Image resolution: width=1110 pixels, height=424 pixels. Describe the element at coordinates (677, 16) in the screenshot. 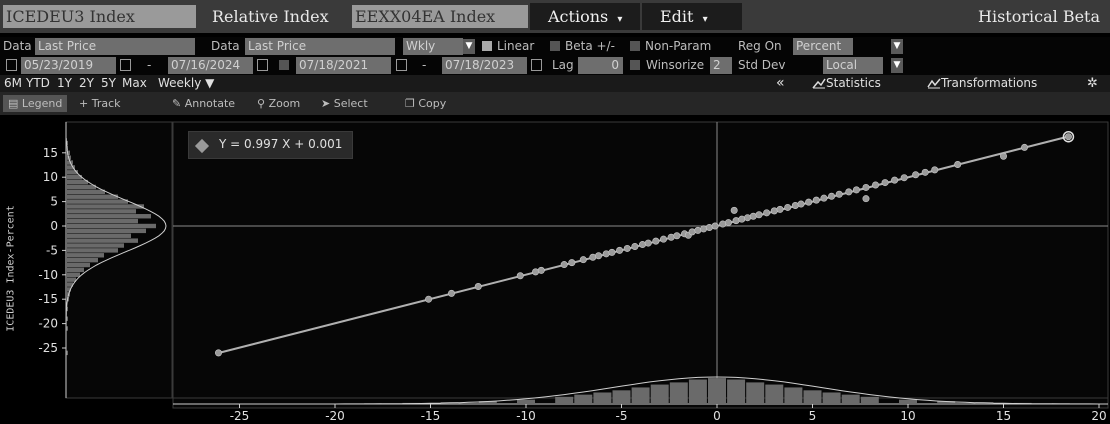

I see `edit-menu-label: Edit` at that location.